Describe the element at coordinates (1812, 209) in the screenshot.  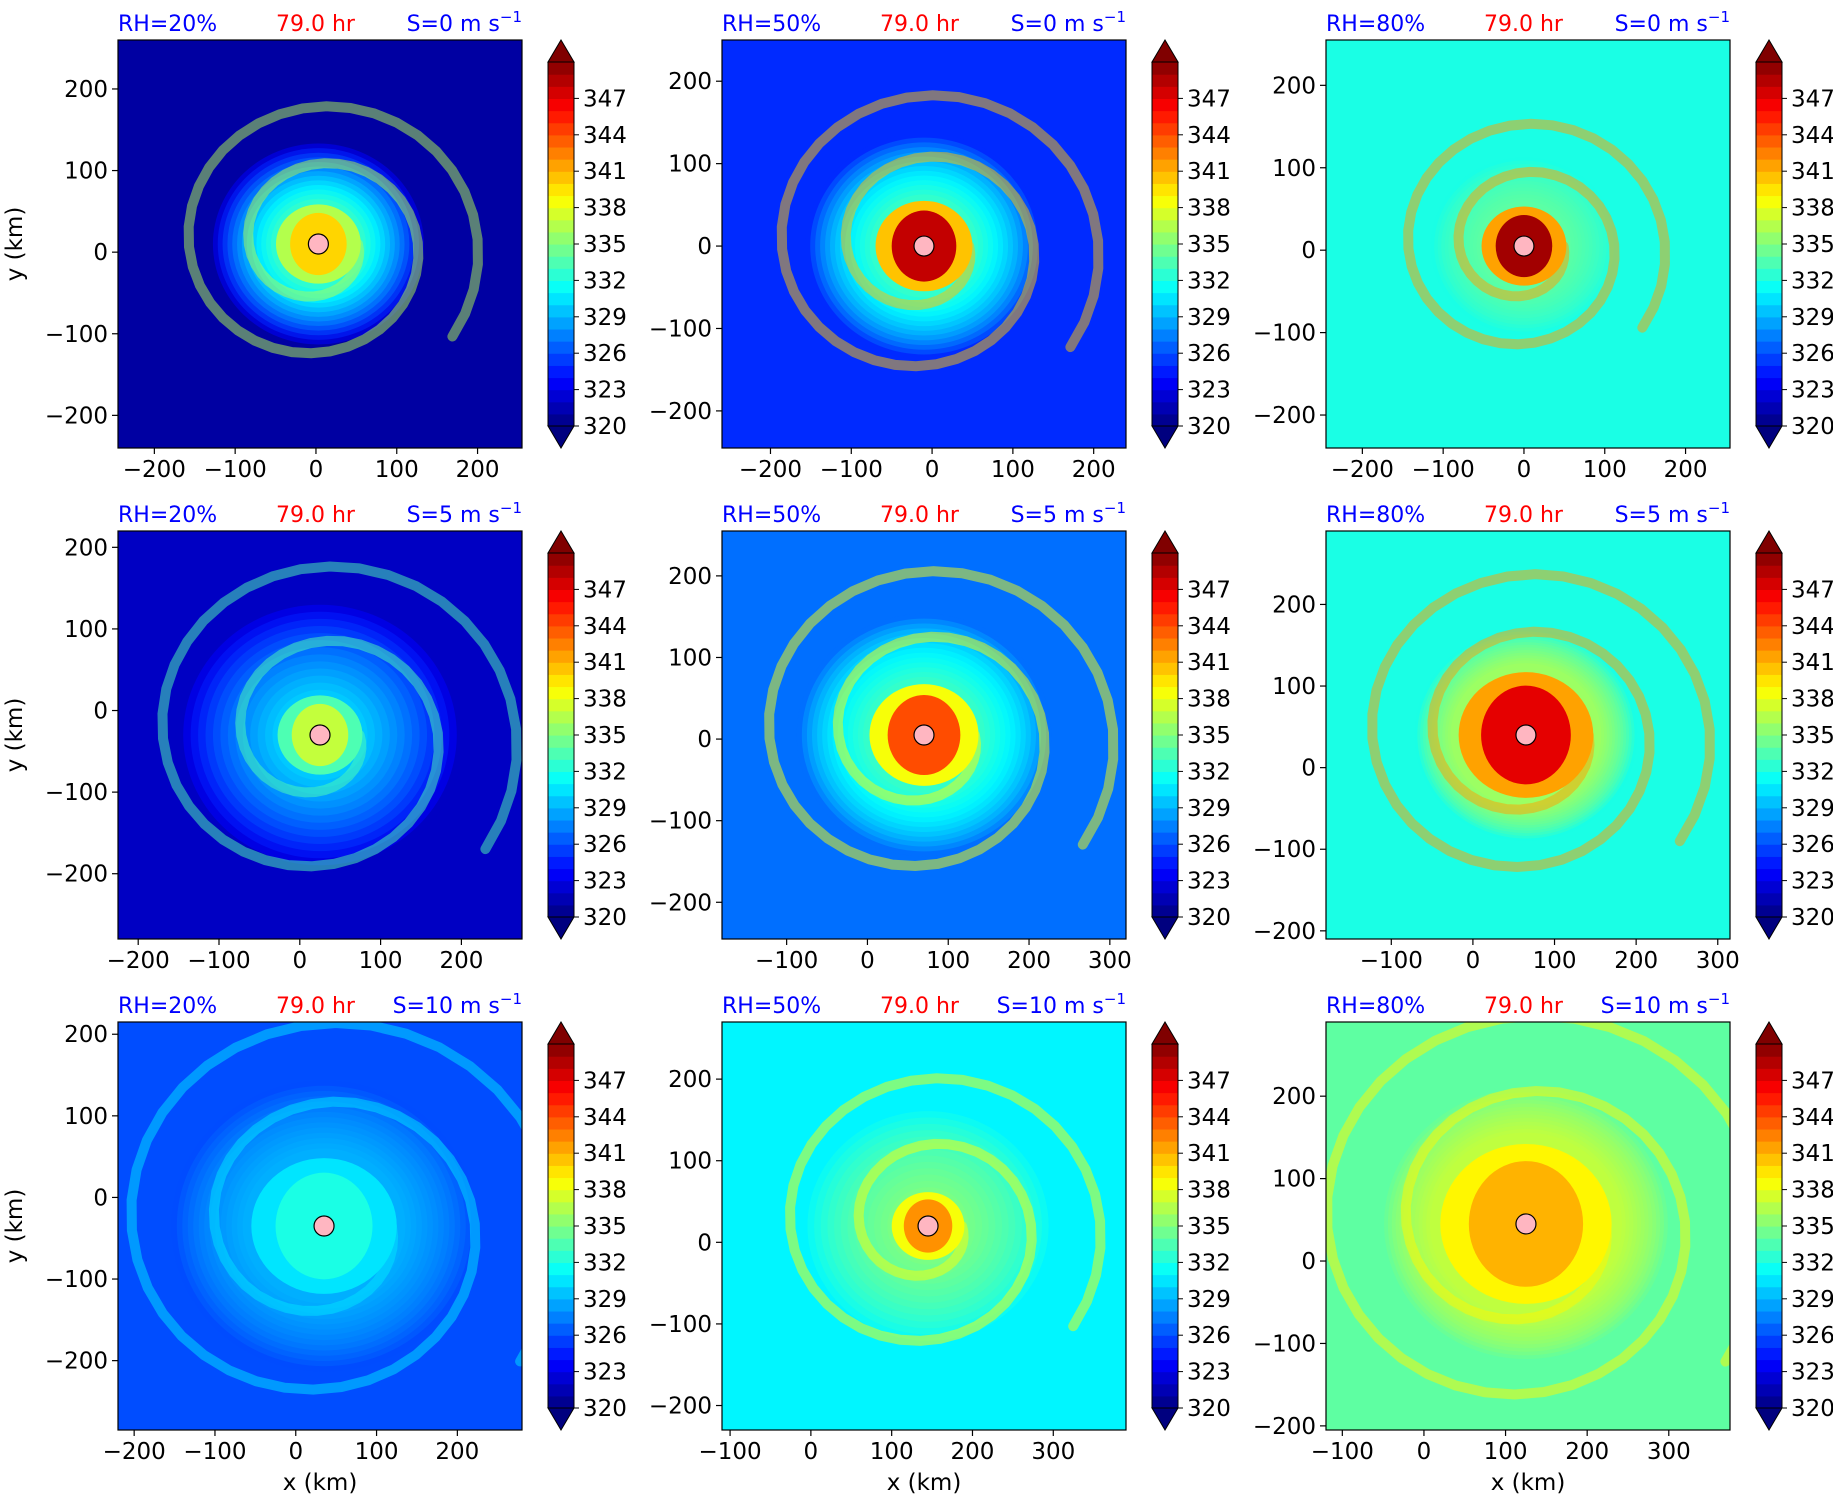
I see `colorbar-tick-label: 338` at that location.